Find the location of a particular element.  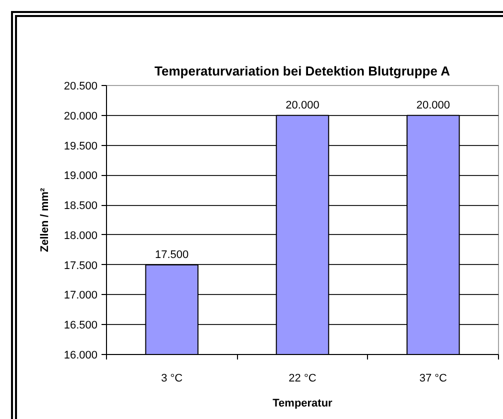

y-tick-label: 19.500 is located at coordinates (81, 146).